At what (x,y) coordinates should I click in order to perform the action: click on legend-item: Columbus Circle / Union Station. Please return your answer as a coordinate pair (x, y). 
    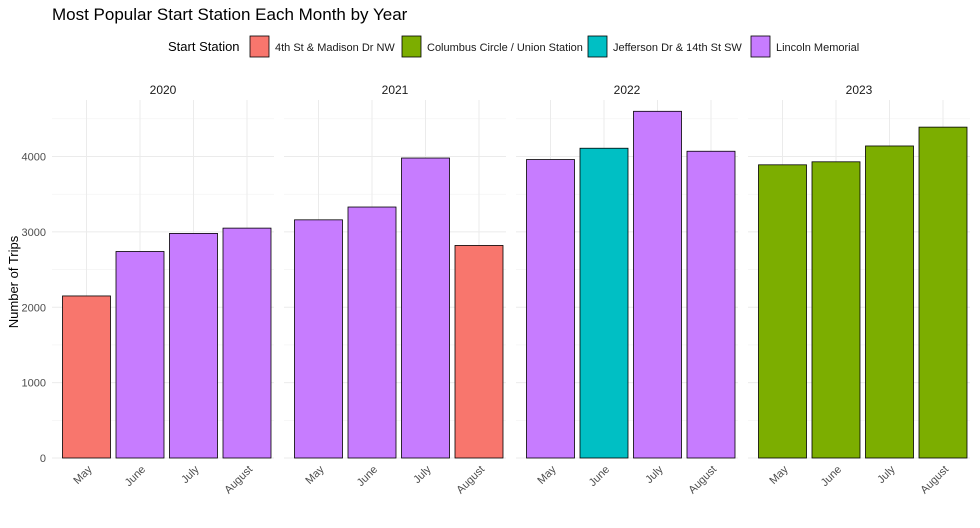
    Looking at the image, I should click on (492, 46).